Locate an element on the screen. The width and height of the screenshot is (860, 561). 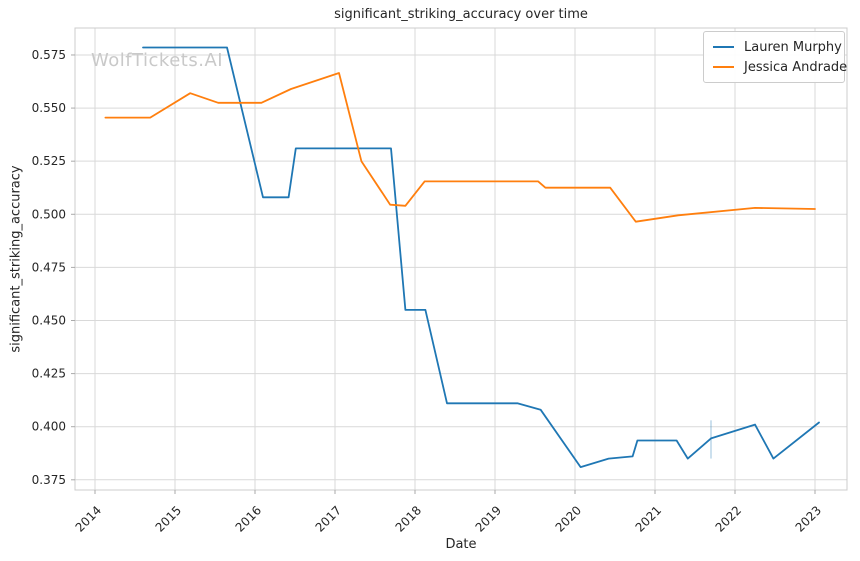
x-axis-label: Date is located at coordinates (461, 544).